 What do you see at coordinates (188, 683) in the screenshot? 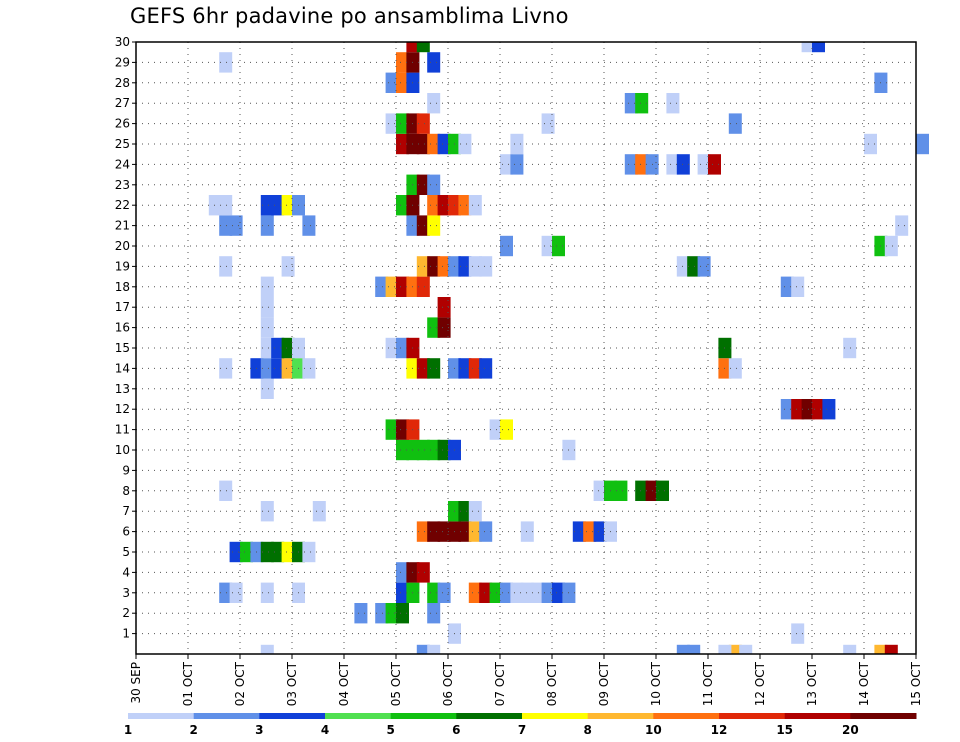
I see `x-tick-label: 01 OCT` at bounding box center [188, 683].